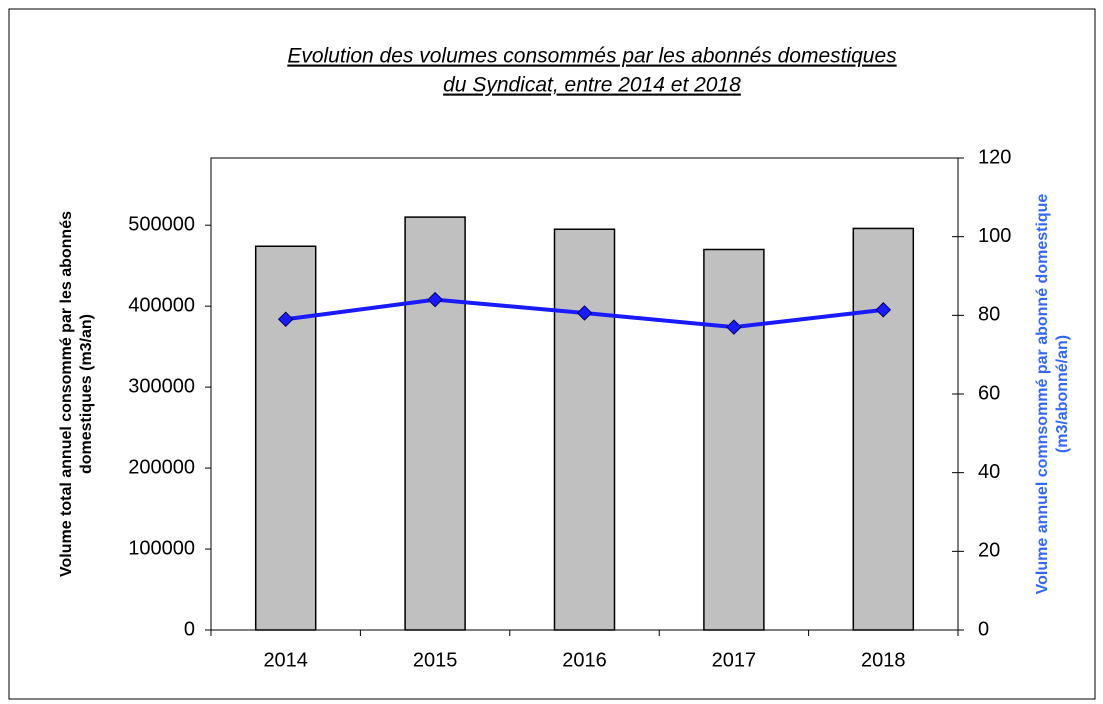 This screenshot has height=704, width=1103. What do you see at coordinates (161, 305) in the screenshot?
I see `y-tick-label: 400000` at bounding box center [161, 305].